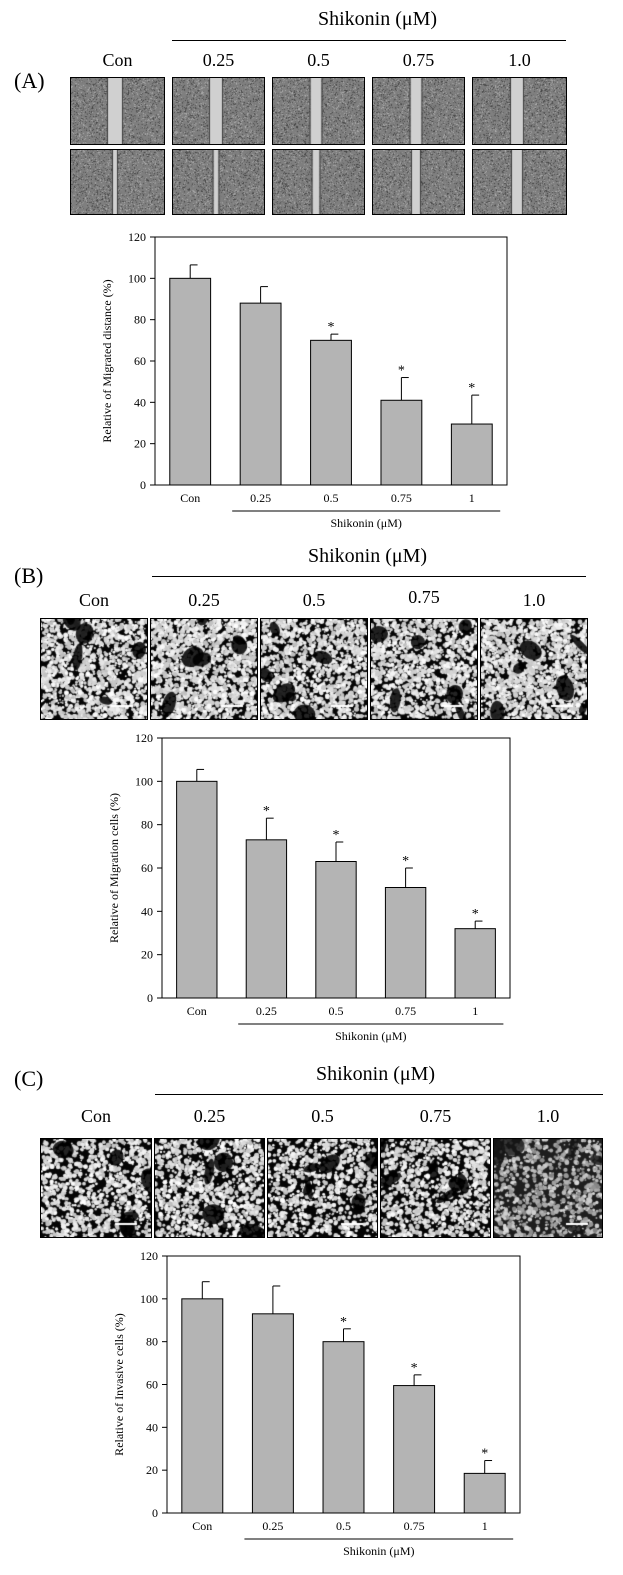 This screenshot has width=623, height=1575. What do you see at coordinates (29, 1078) in the screenshot?
I see `panel-label: (C)` at bounding box center [29, 1078].